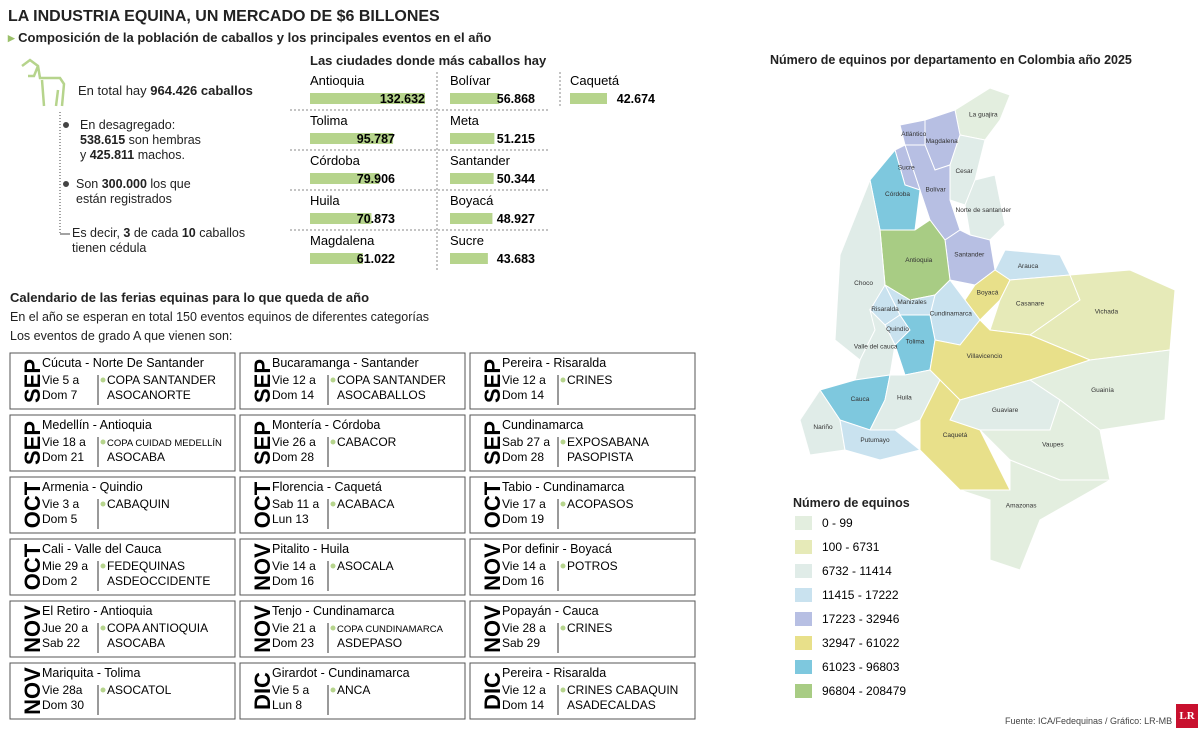 The image size is (1200, 731). What do you see at coordinates (1053, 444) in the screenshot?
I see `department-label: Vaupes` at bounding box center [1053, 444].